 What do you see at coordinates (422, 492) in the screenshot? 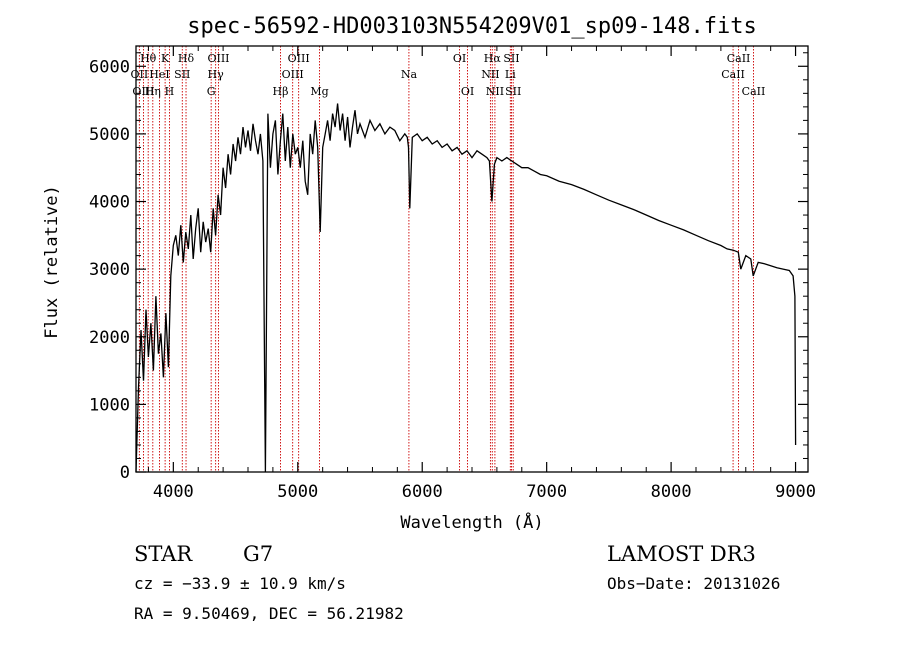
I see `x-tick-label: 6000` at bounding box center [422, 492].